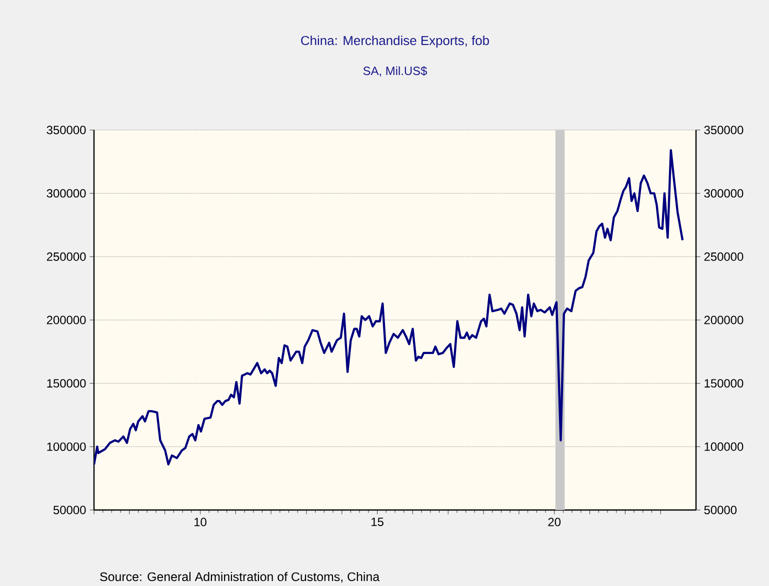  I want to click on y2-tick-label: 100000, so click(724, 446).